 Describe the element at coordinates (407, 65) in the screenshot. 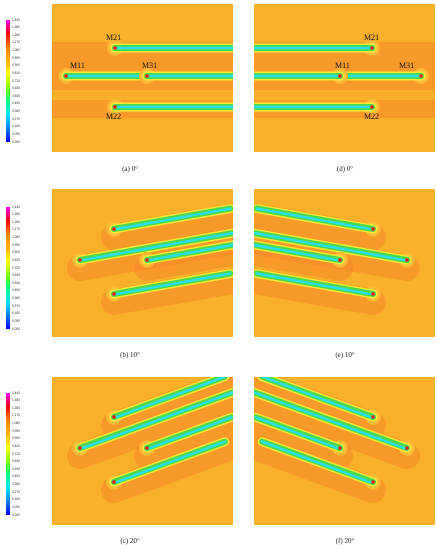

I see `label-m31-right: M31` at that location.